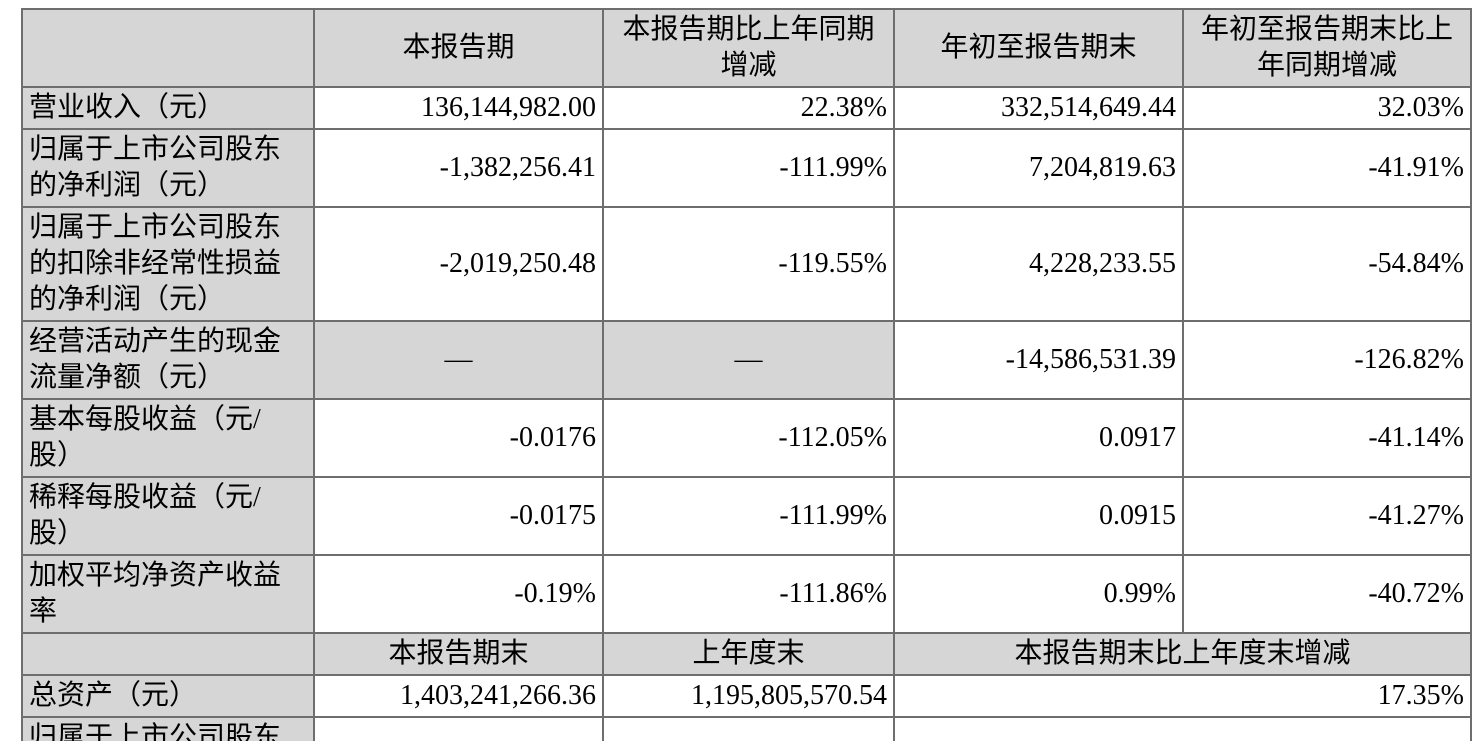  I want to click on header-ytd-vs-prior-yoy: 年初至报告期末比上 年同期增减, so click(1327, 48).